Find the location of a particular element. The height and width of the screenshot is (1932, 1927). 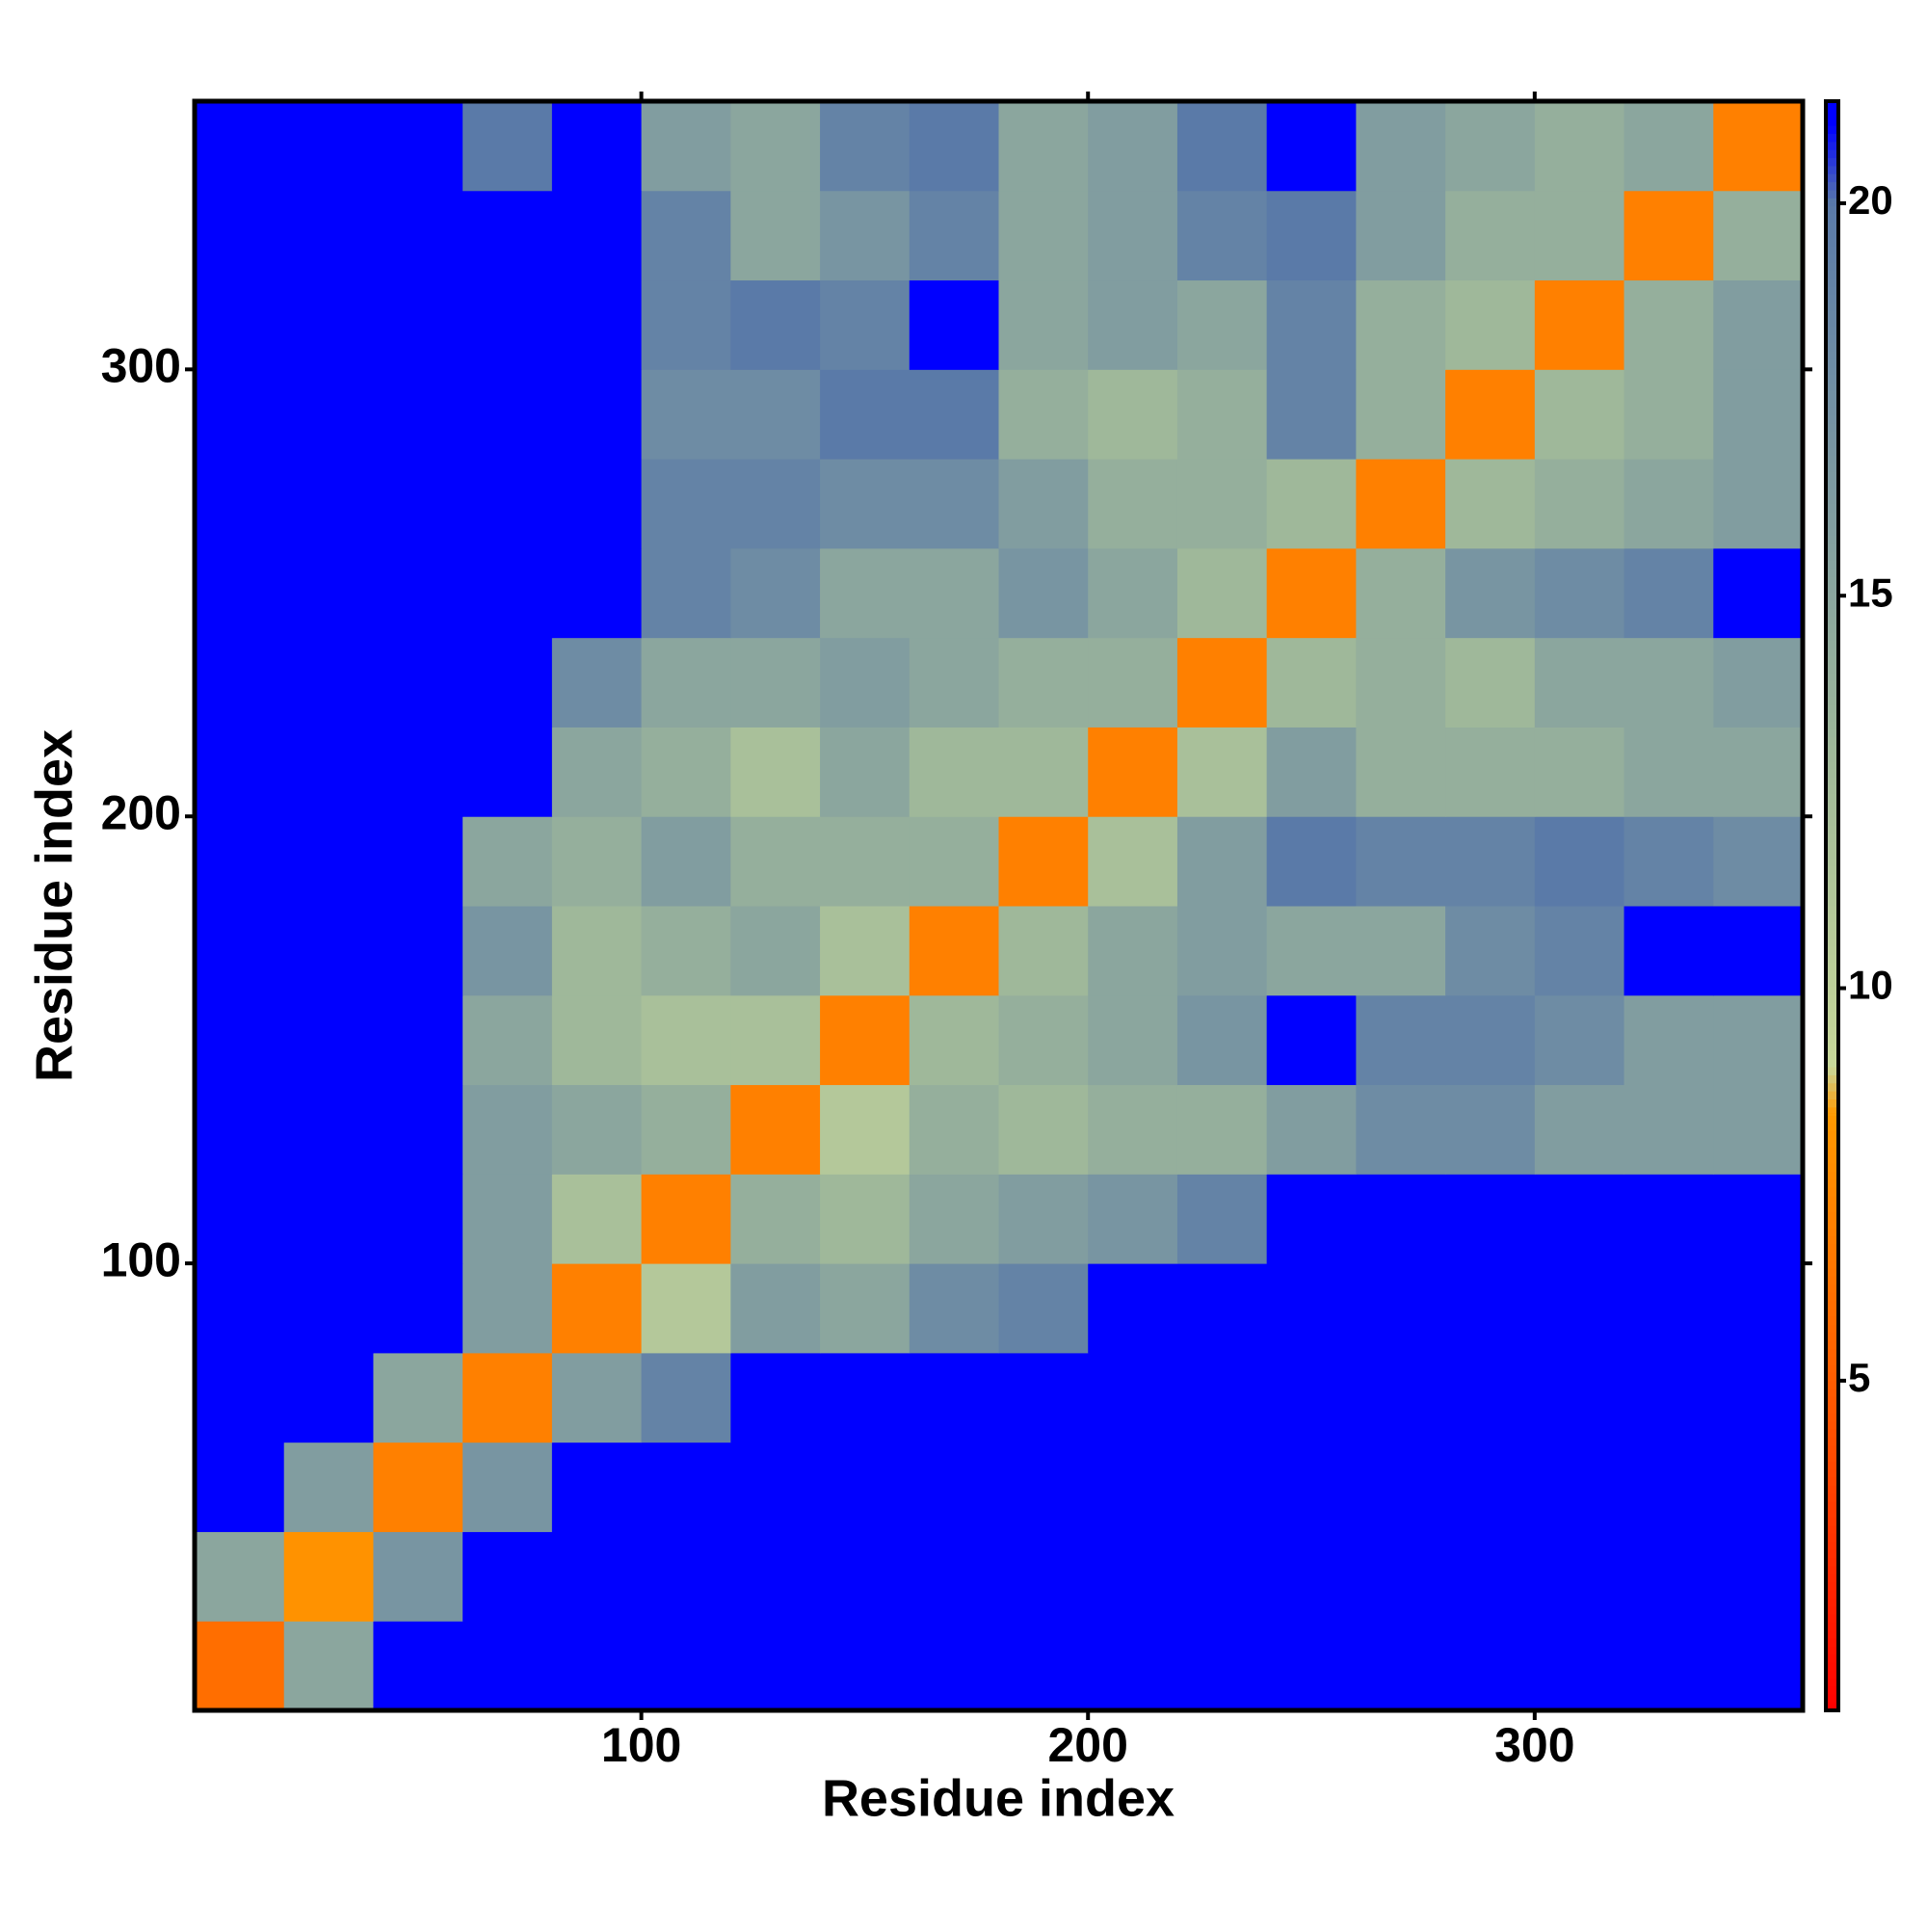

y-axis-title: Residue index is located at coordinates (54, 905).